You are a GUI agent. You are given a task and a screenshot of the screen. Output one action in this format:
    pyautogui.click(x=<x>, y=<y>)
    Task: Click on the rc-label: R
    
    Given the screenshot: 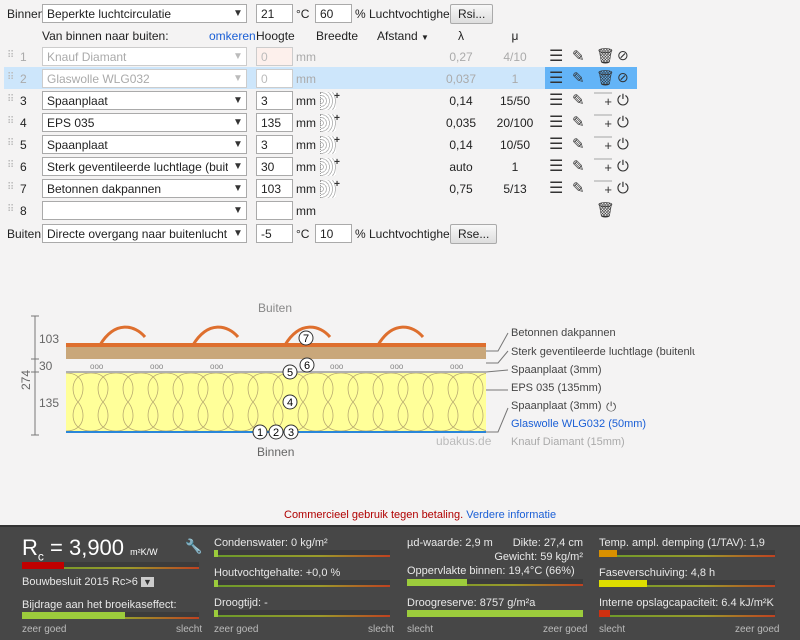 What is the action you would take?
    pyautogui.click(x=30, y=547)
    